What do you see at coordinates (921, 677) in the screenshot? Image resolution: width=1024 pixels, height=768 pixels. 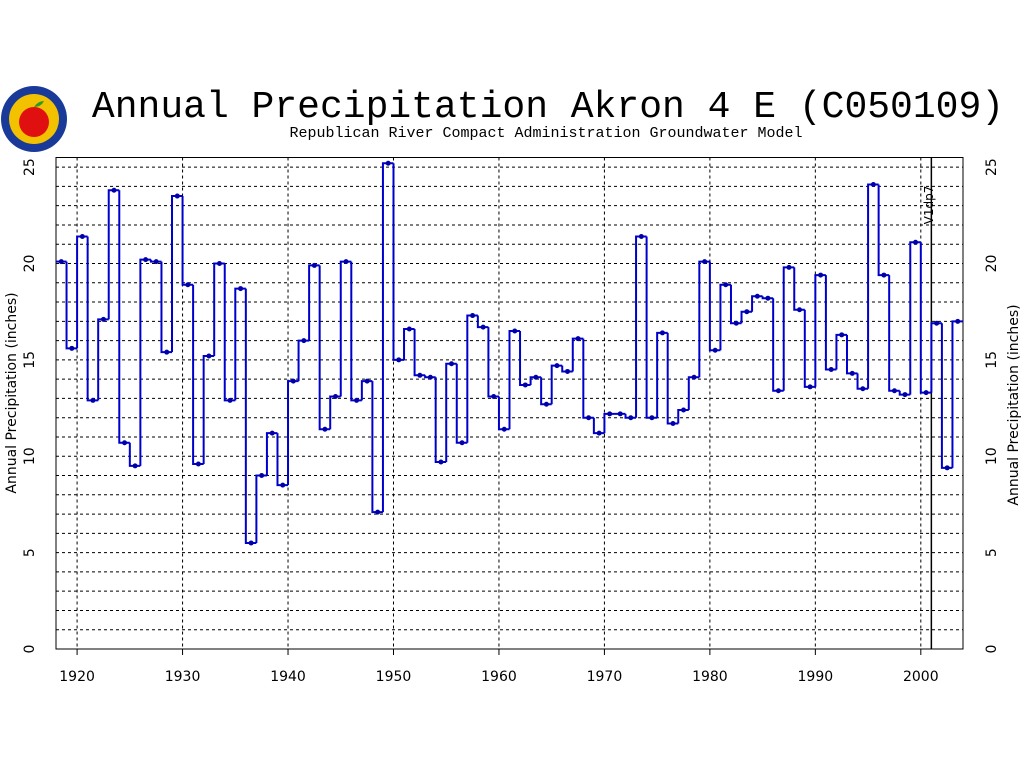 I see `x-tick-label: 2000` at bounding box center [921, 677].